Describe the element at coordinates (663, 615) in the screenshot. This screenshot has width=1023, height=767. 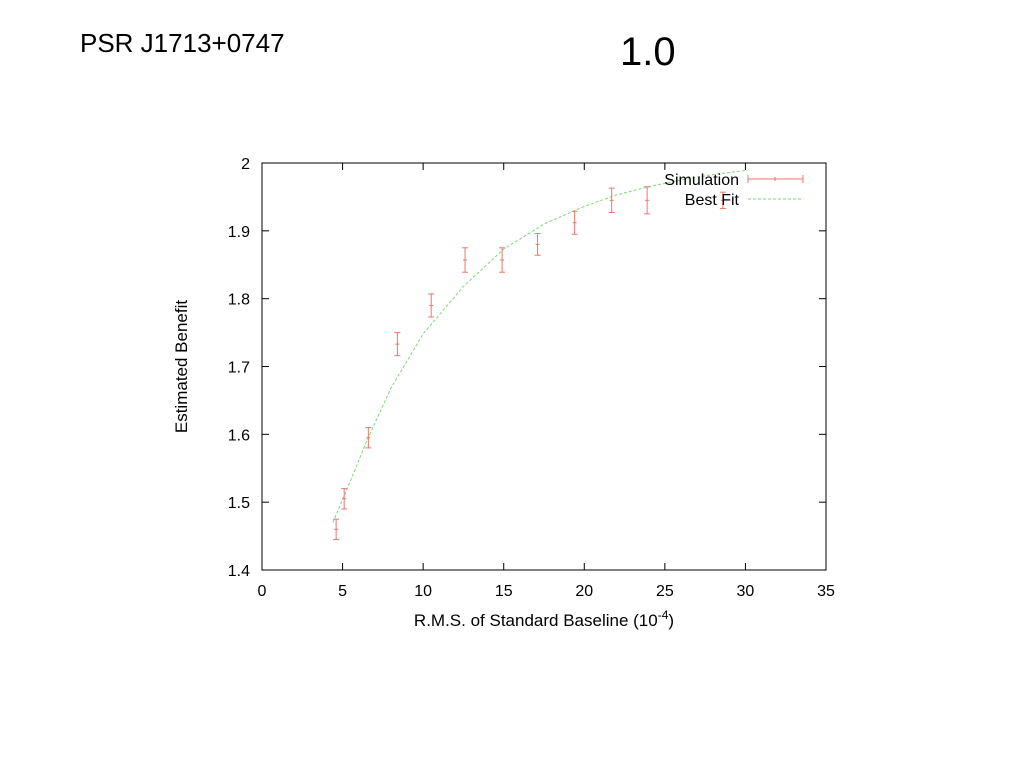
I see `x-axis-title-exponent: -4` at that location.